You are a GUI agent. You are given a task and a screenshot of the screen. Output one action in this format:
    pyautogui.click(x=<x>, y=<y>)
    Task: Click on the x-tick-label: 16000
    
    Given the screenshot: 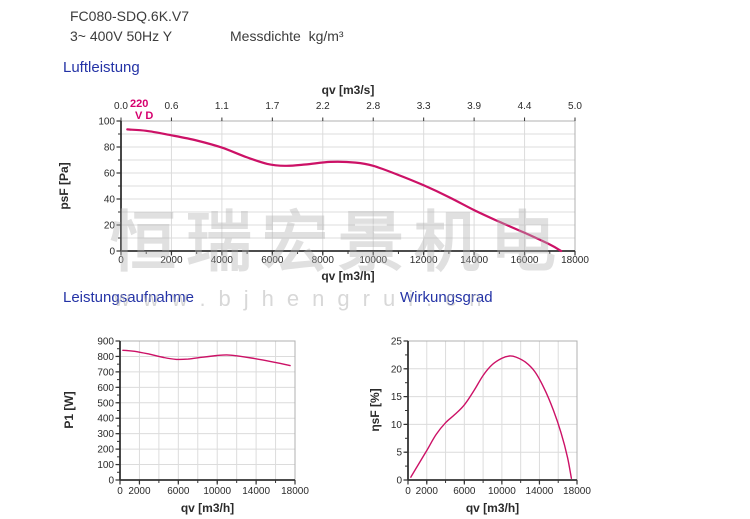 What is the action you would take?
    pyautogui.click(x=525, y=260)
    